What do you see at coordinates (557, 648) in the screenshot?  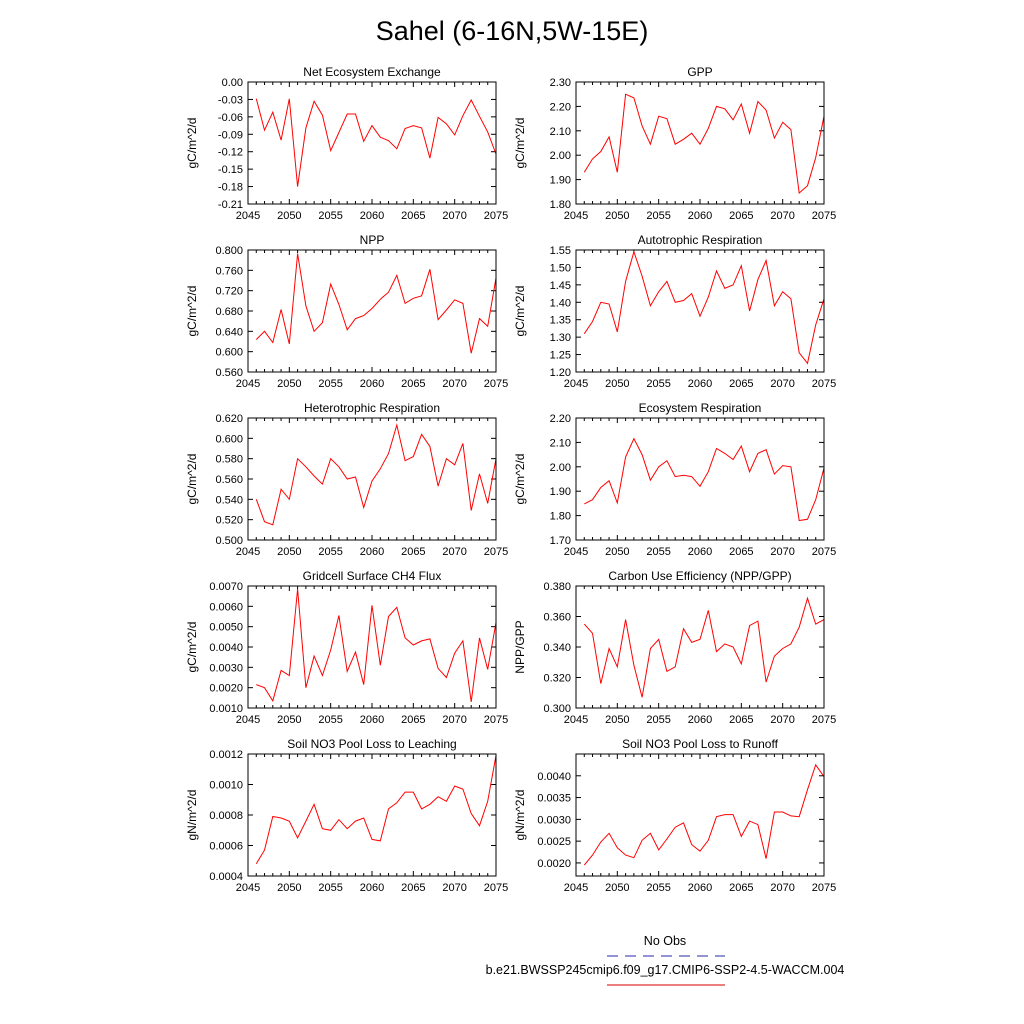 I see `y-tick-label: 0.340` at bounding box center [557, 648].